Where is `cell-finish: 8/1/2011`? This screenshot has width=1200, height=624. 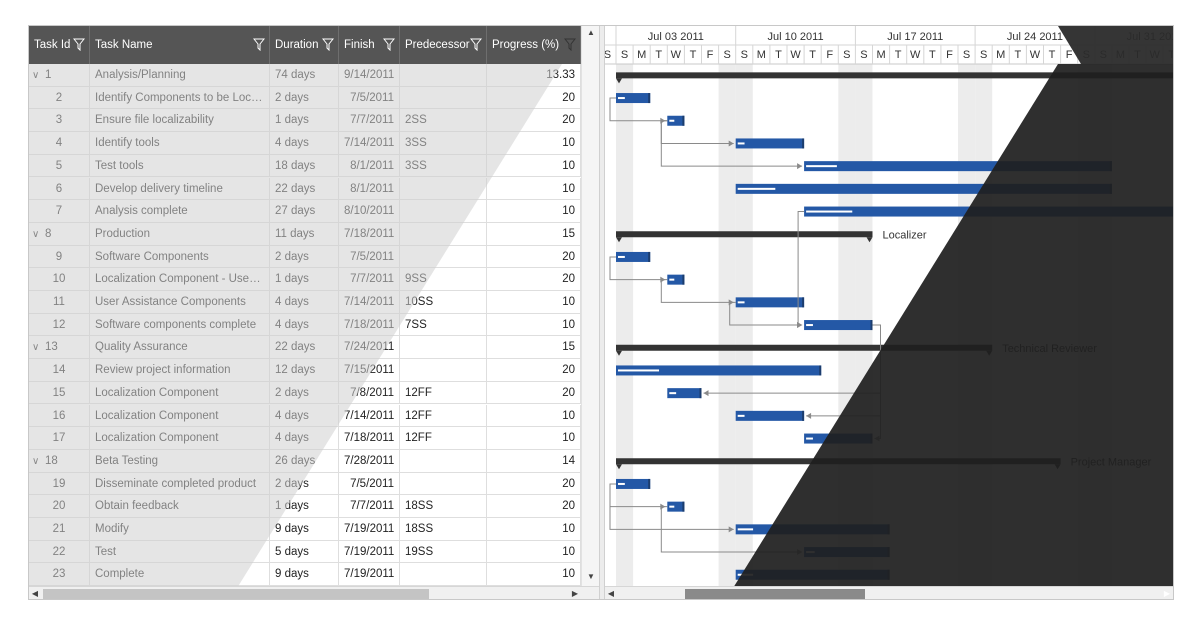 cell-finish: 8/1/2011 is located at coordinates (369, 165).